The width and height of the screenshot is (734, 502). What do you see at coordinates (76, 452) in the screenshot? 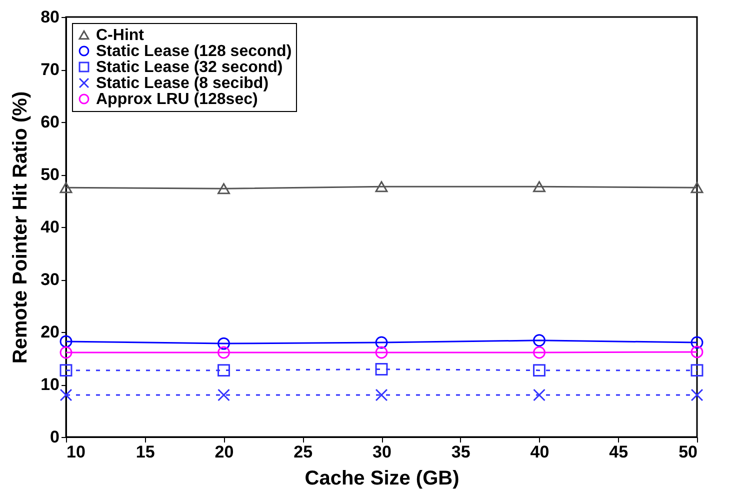
I see `x-tick-label: 10` at bounding box center [76, 452].